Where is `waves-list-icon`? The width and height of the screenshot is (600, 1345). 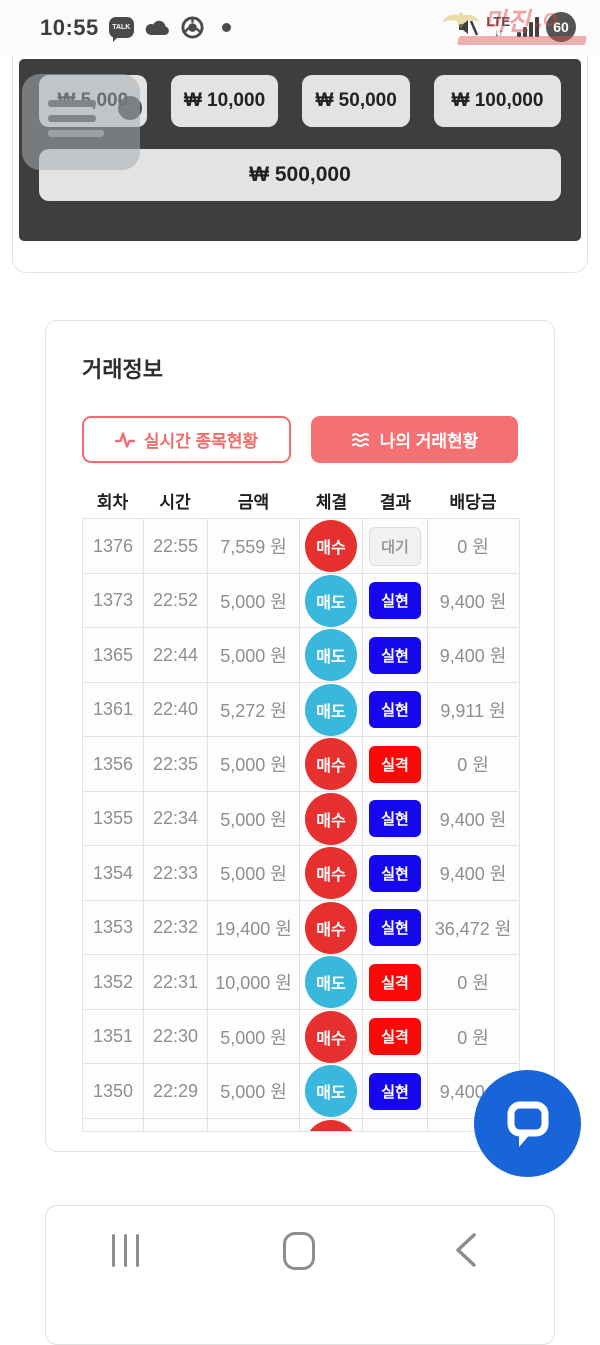
waves-list-icon is located at coordinates (360, 439).